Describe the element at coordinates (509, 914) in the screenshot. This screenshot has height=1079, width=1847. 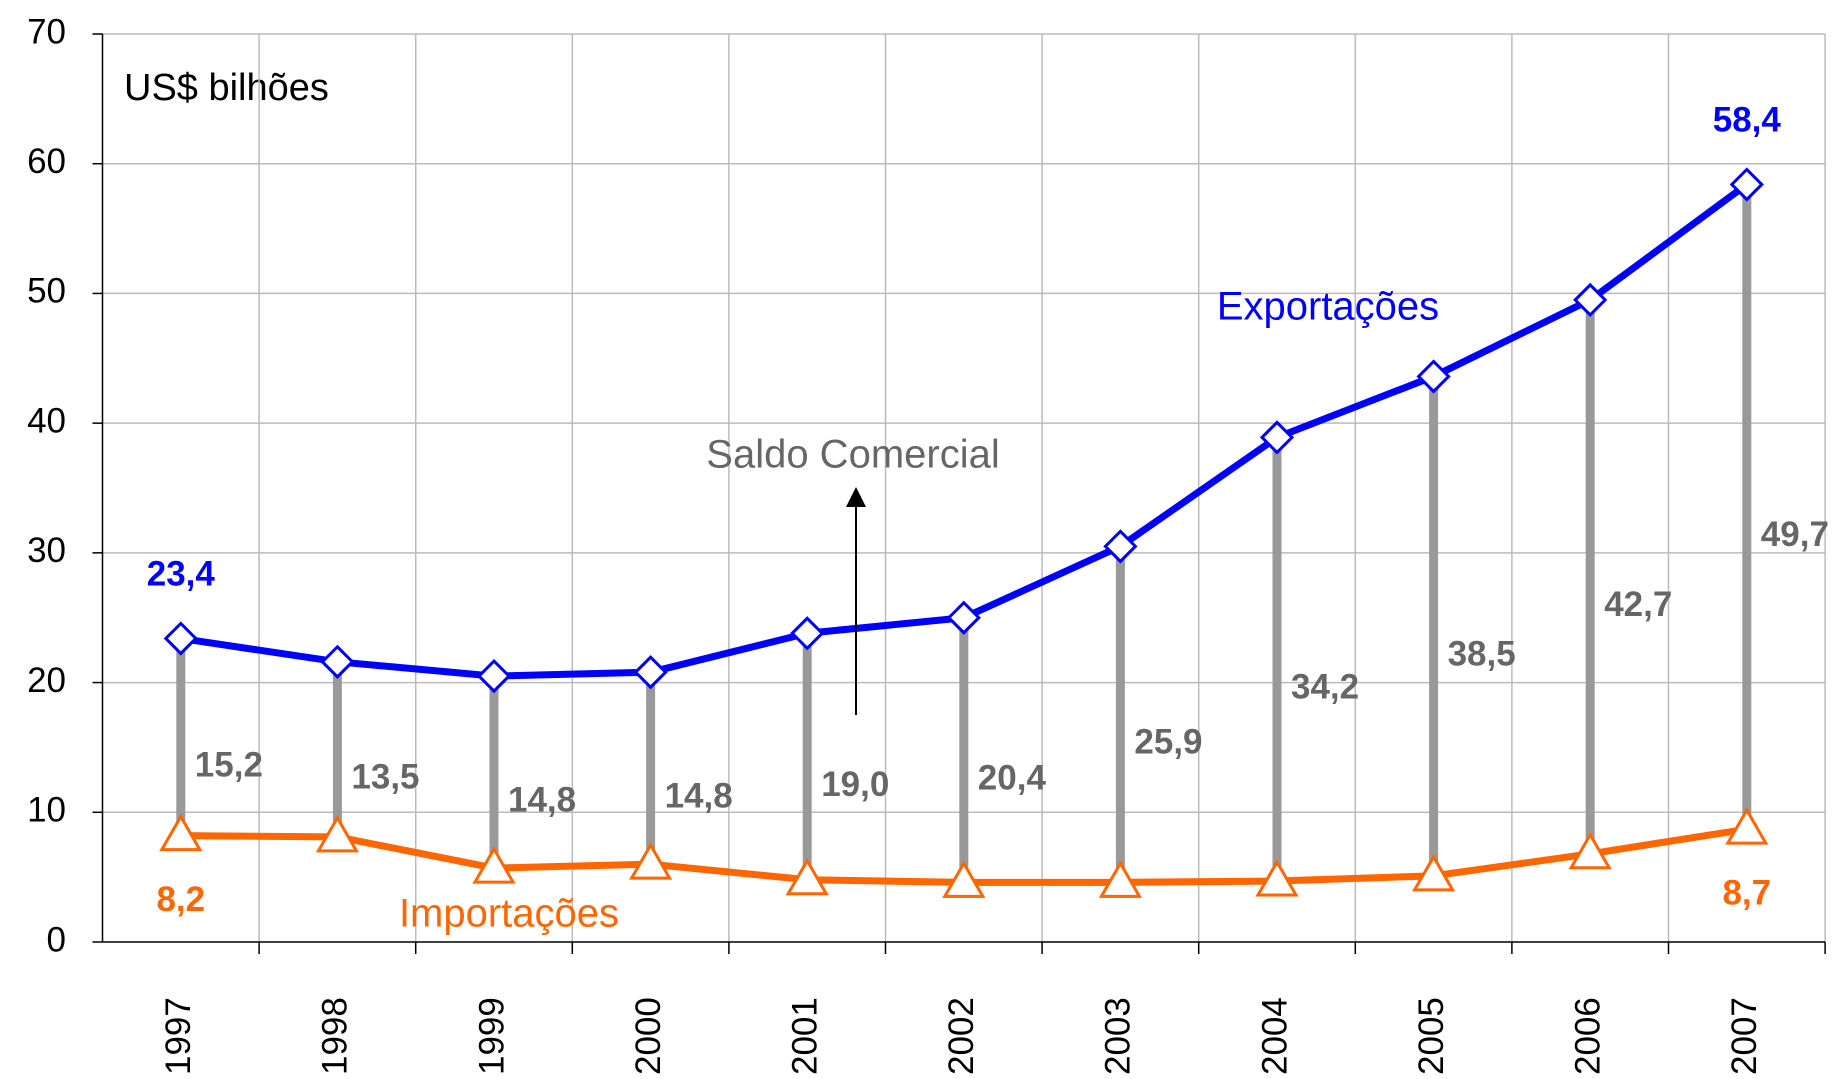
I see `series-name: Importações` at that location.